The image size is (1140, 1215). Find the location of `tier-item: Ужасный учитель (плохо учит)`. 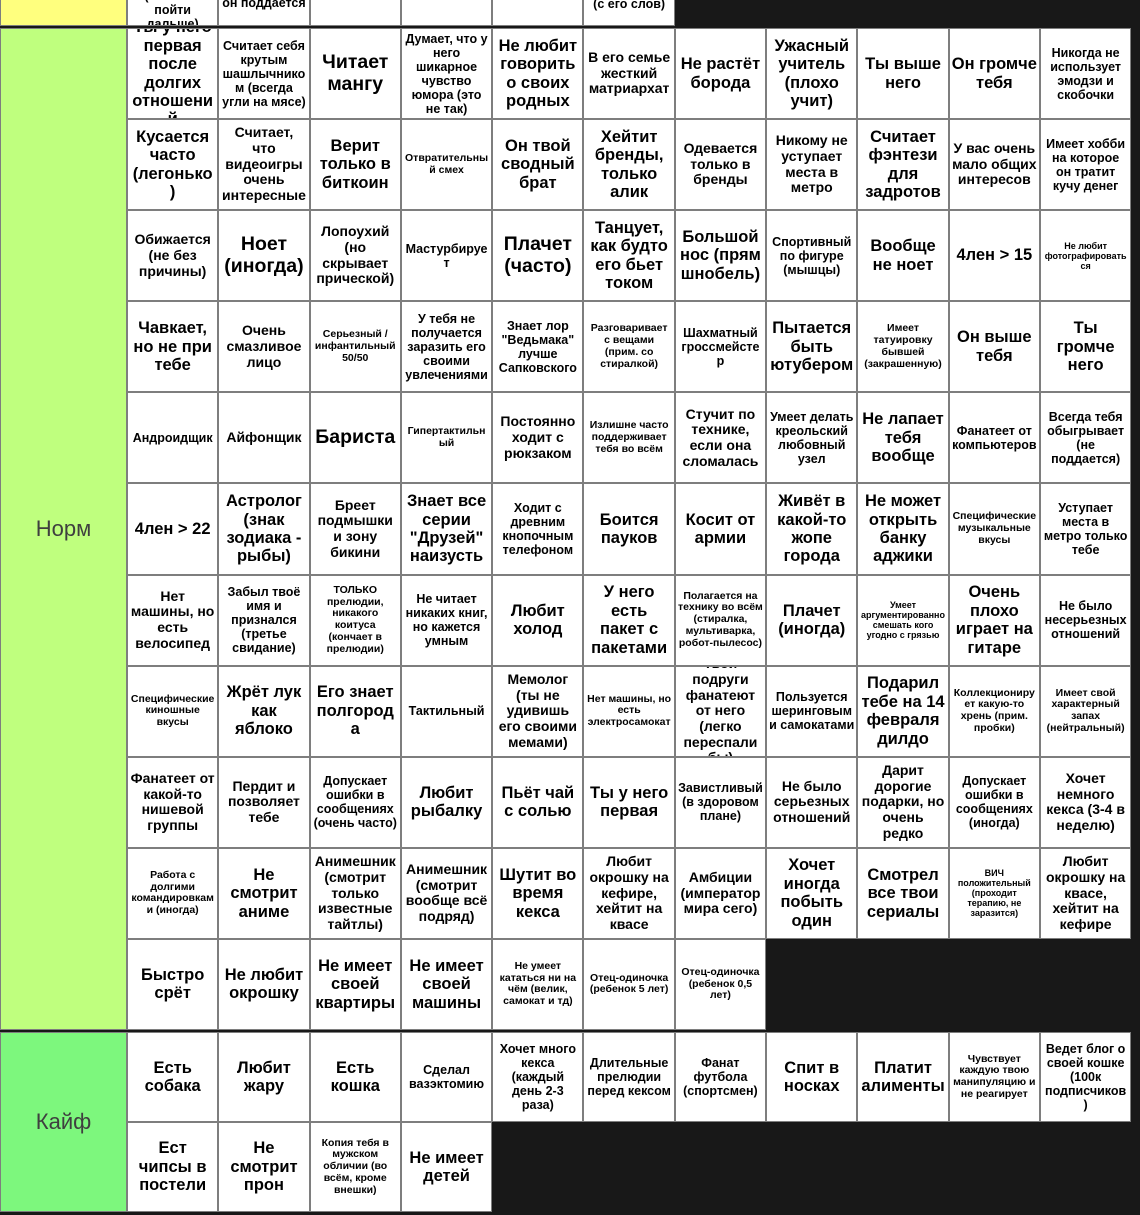

tier-item: Ужасный учитель (плохо учит) is located at coordinates (812, 74).